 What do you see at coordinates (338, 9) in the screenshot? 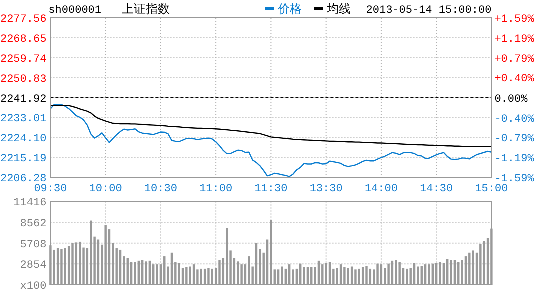
I see `legend-label: 均线` at bounding box center [338, 9].